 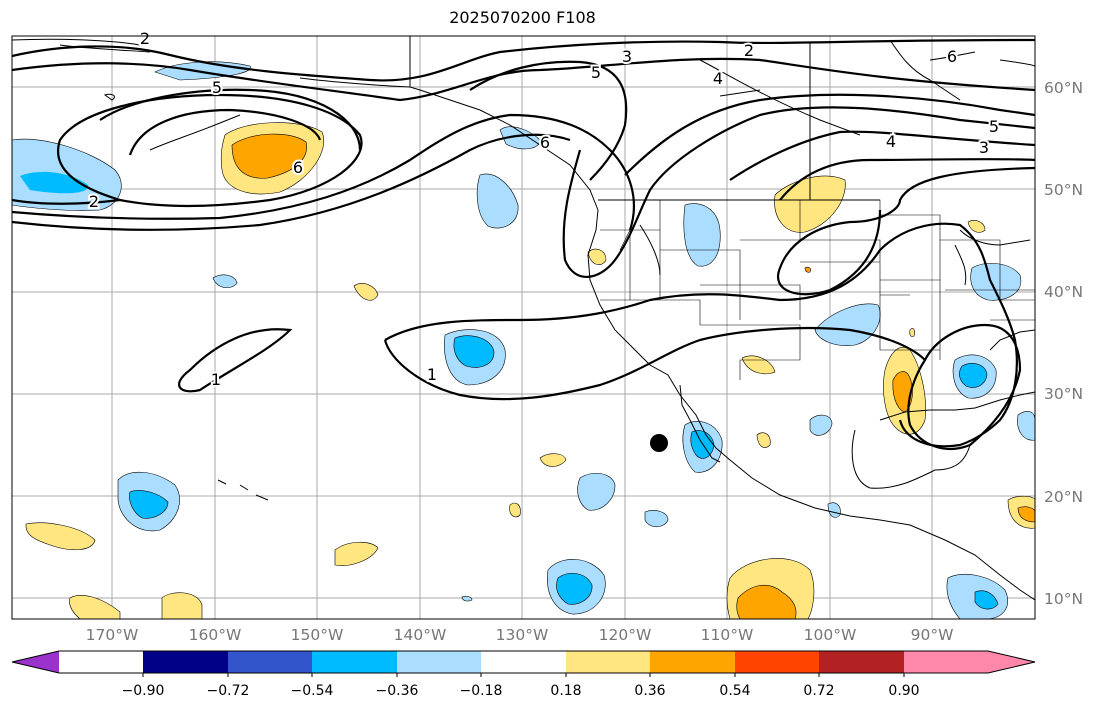 What do you see at coordinates (317, 635) in the screenshot?
I see `longitude-label: 150°W` at bounding box center [317, 635].